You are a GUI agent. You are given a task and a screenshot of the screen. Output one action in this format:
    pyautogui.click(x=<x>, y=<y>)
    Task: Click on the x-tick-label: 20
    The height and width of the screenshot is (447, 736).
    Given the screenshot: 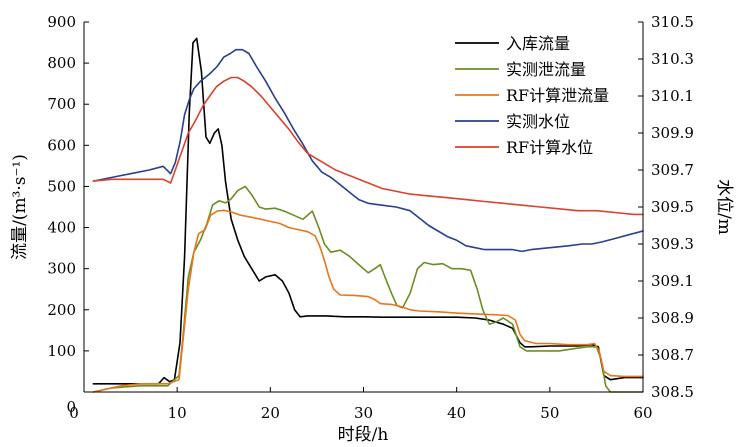 What is the action you would take?
    pyautogui.click(x=270, y=413)
    